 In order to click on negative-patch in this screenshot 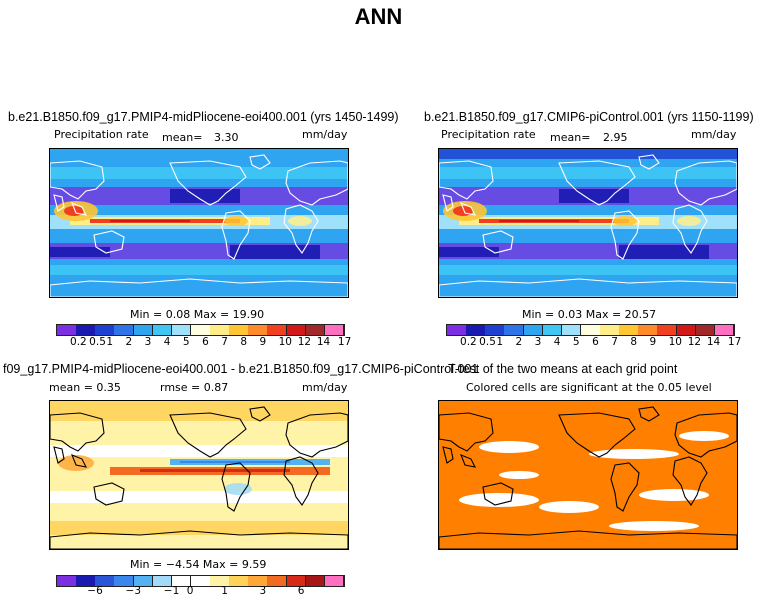, I will do `click(238, 489)`.